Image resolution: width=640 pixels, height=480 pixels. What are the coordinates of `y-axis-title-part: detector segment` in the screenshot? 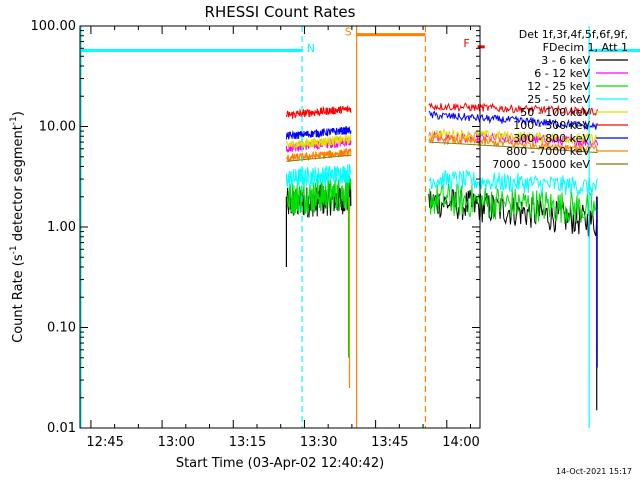 It's located at (18, 185).